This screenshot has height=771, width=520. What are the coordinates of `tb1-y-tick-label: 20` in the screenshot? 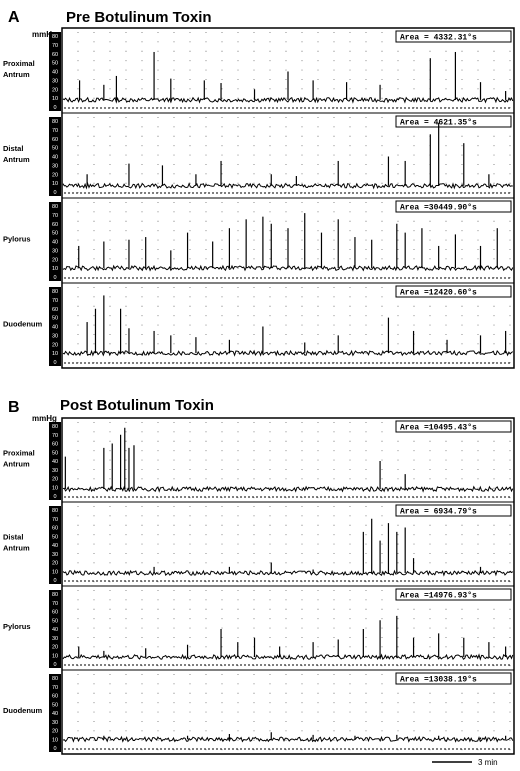 It's located at (55, 480).